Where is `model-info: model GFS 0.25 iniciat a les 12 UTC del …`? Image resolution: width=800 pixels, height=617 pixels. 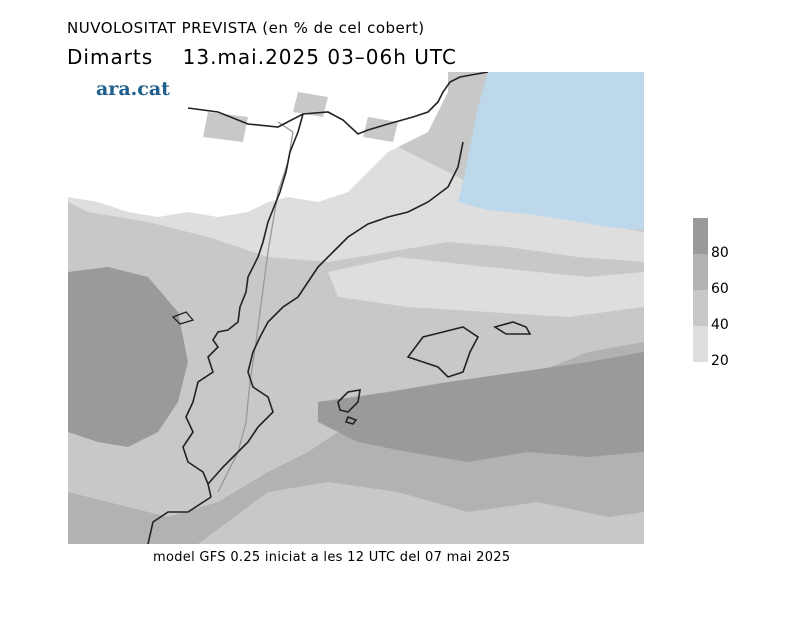 model-info: model GFS 0.25 iniciat a les 12 UTC del … is located at coordinates (332, 557).